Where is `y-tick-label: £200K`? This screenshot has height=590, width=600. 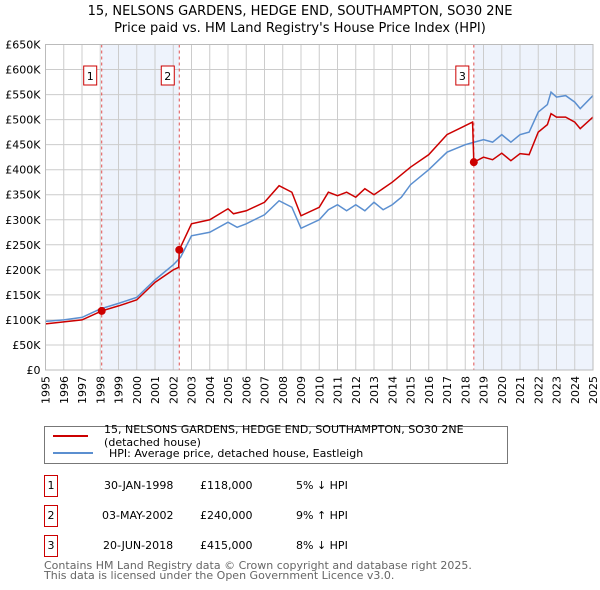 y-tick-label: £200K is located at coordinates (23, 270).